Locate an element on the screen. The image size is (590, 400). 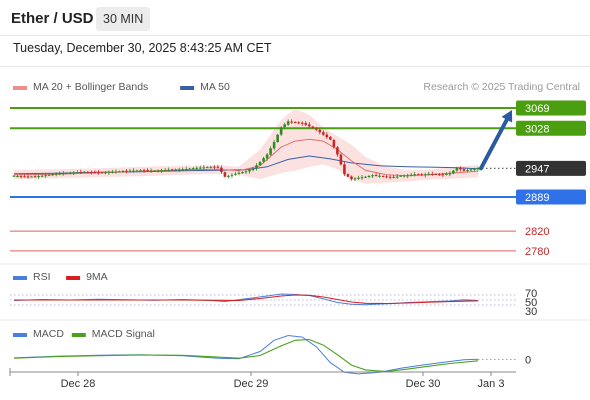
price-legend-label-0: MA 20 + Bollinger Bands is located at coordinates (90, 87).